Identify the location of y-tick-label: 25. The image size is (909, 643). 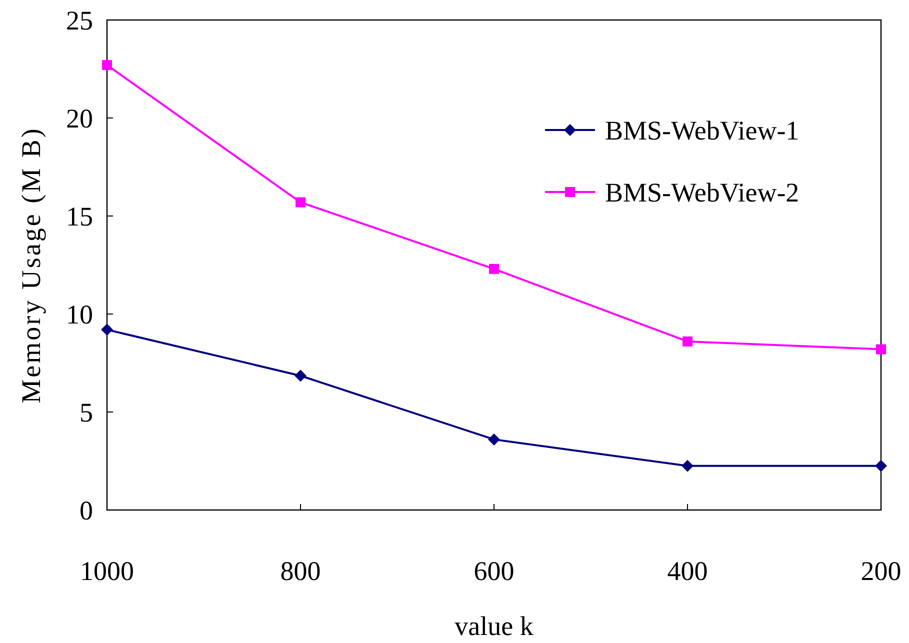
(79, 20).